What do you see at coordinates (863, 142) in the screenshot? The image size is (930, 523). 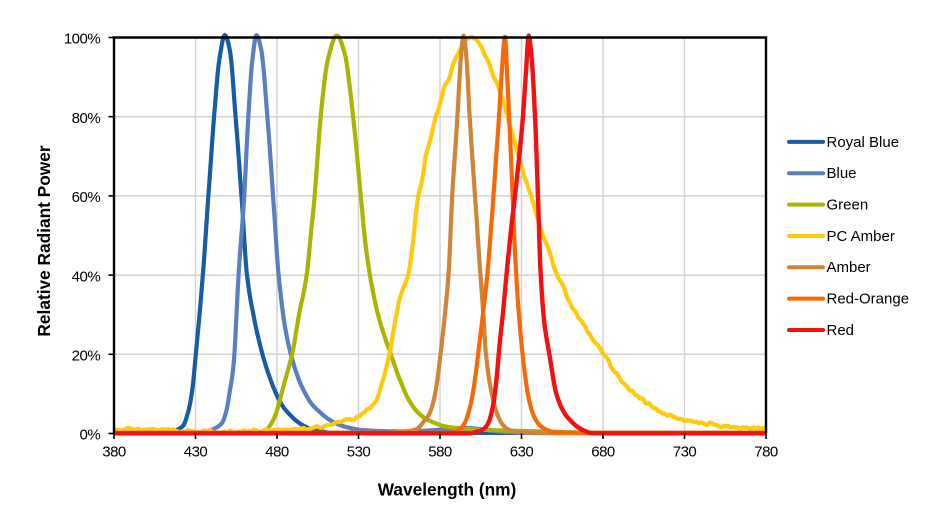 I see `svg-text: Royal Blue` at bounding box center [863, 142].